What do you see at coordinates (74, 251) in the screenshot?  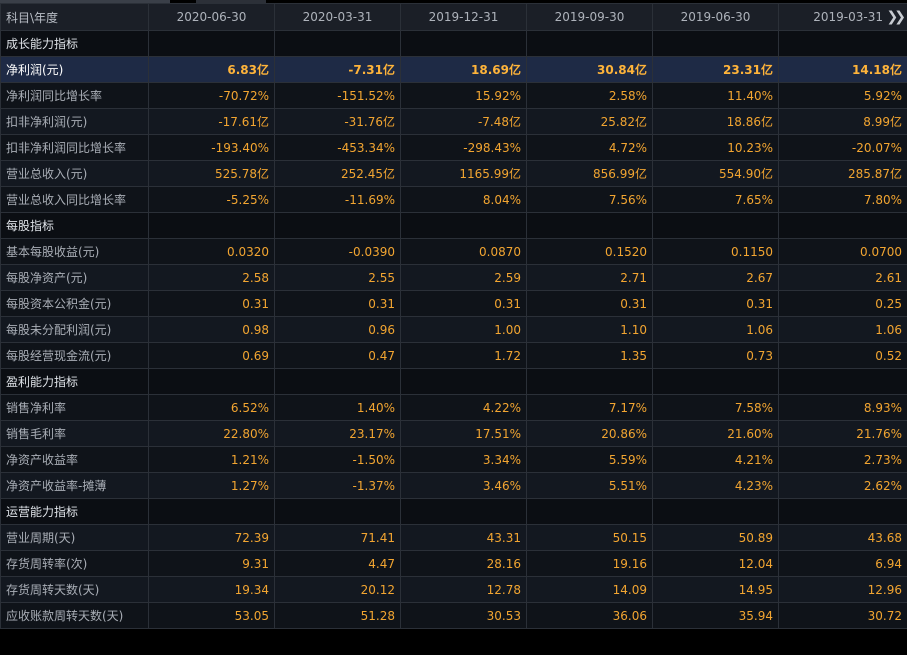 I see `row-label: 基本每股收益(元)` at bounding box center [74, 251].